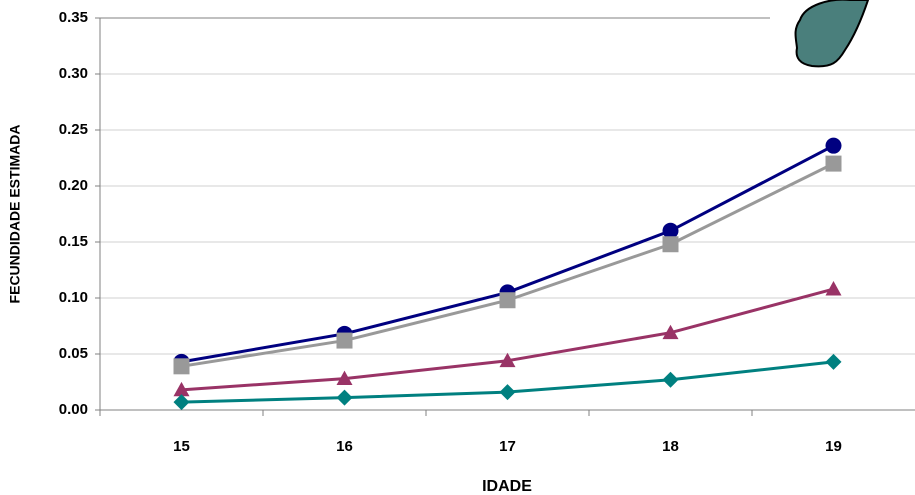 This screenshot has height=495, width=915. I want to click on y-tick-label: 0.30, so click(73, 73).